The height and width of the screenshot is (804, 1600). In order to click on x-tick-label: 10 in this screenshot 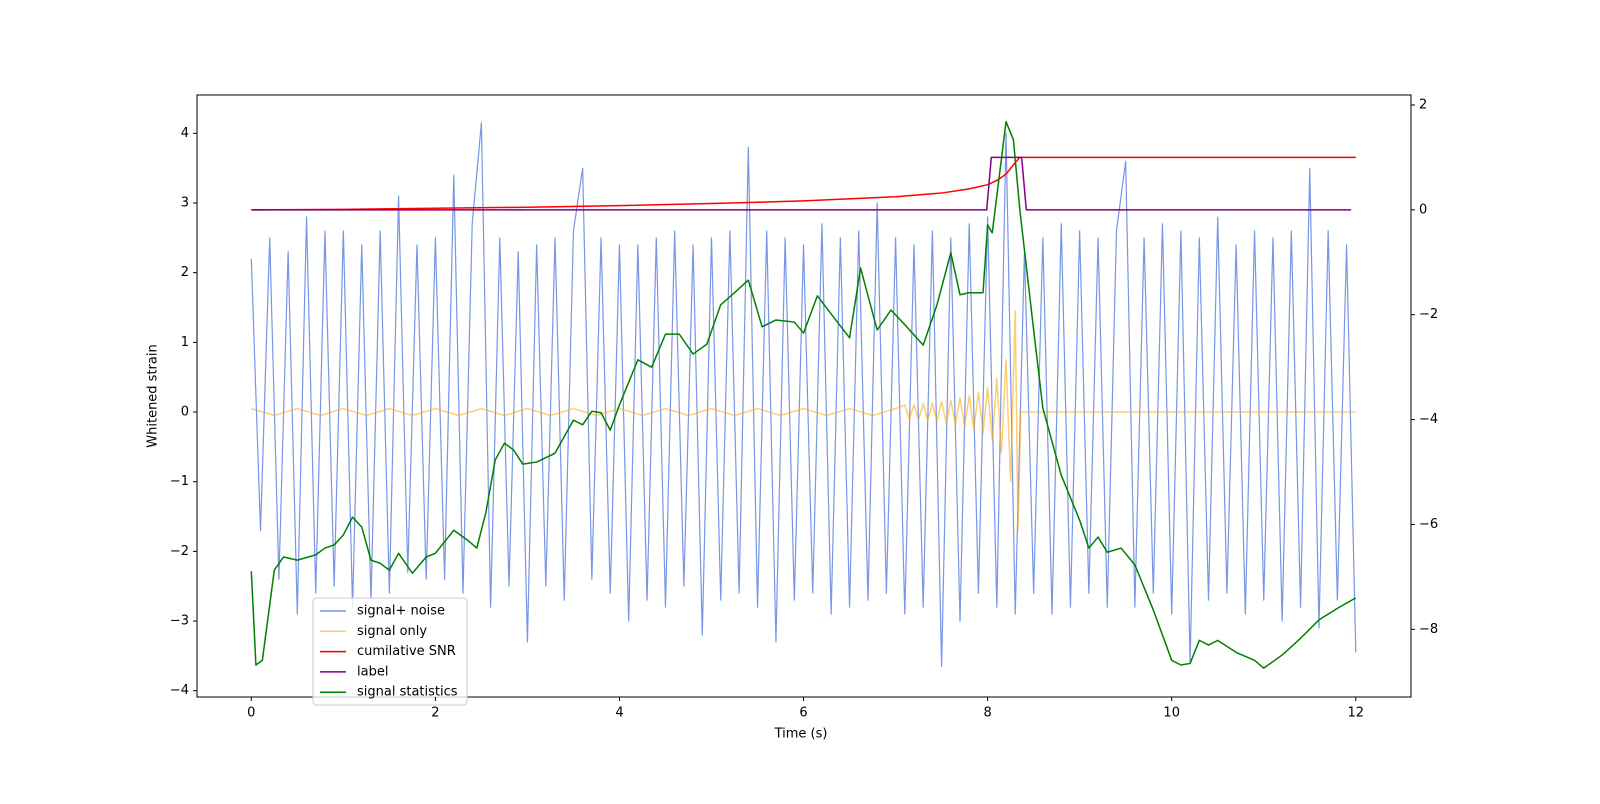, I will do `click(1171, 713)`.